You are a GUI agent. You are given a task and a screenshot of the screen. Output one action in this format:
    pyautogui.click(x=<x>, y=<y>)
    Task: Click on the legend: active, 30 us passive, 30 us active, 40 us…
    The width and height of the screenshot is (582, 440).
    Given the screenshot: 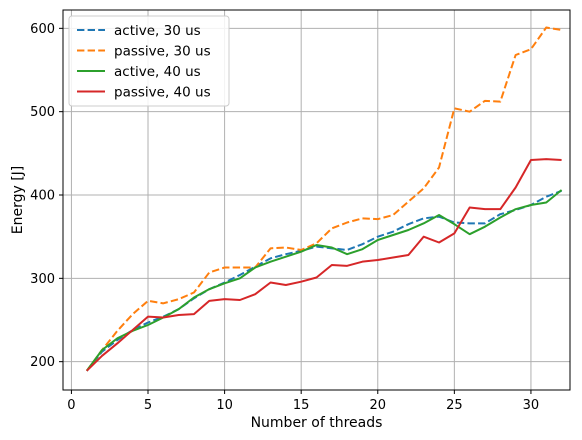 What is the action you would take?
    pyautogui.click(x=149, y=61)
    